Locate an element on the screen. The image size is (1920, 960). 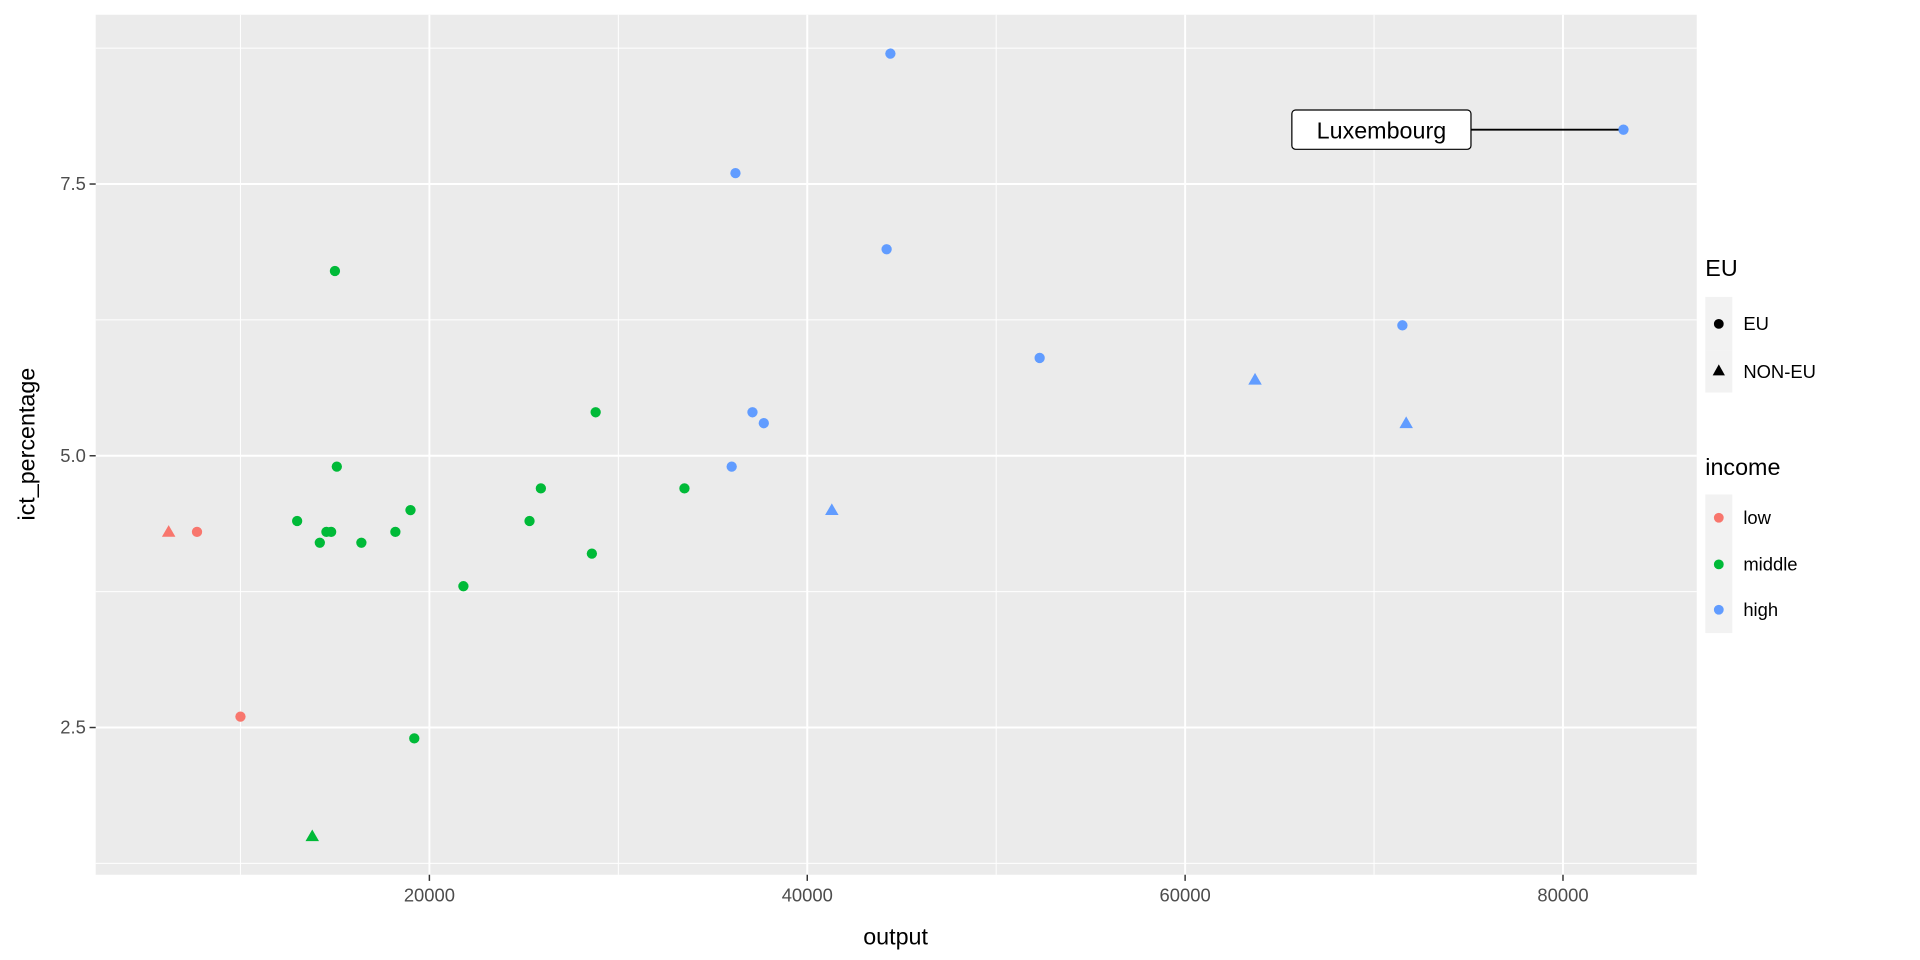
x-tick-label: 20000 is located at coordinates (429, 895).